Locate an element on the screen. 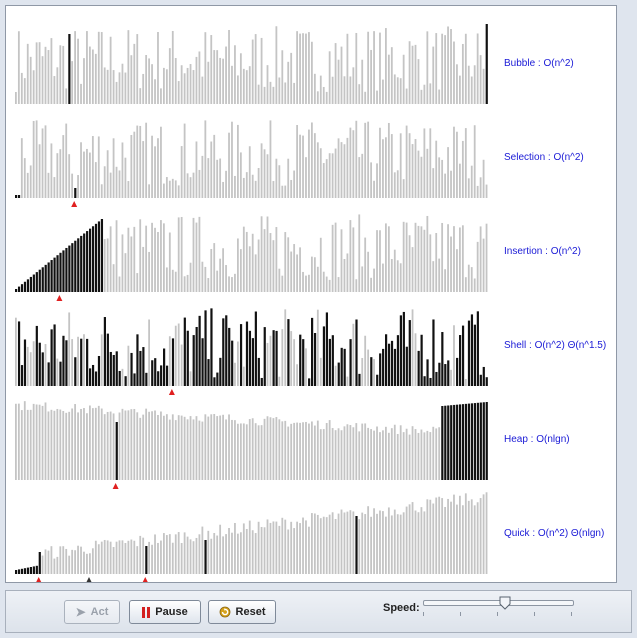  pause-button-label: Pause is located at coordinates (171, 612).